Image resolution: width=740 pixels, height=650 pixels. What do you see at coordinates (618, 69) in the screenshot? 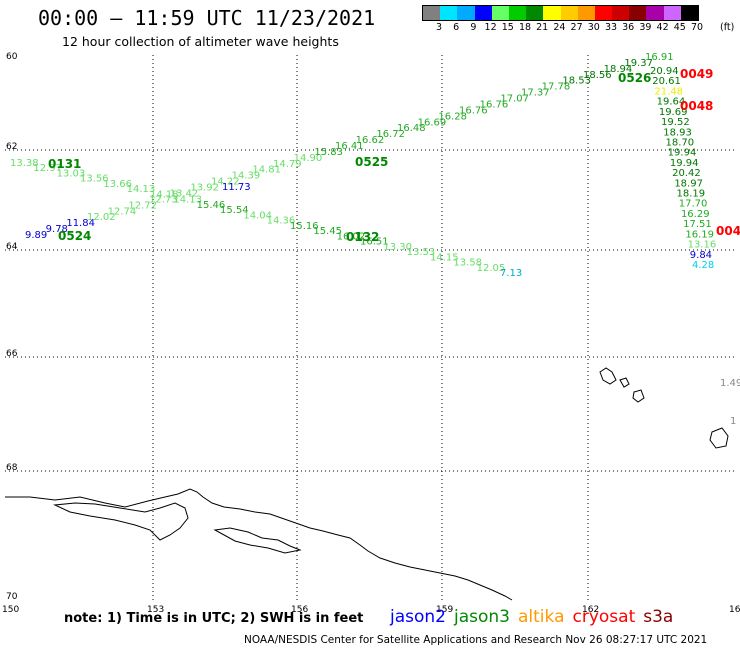
I see `swh-value-northeast: 18.94` at bounding box center [618, 69].